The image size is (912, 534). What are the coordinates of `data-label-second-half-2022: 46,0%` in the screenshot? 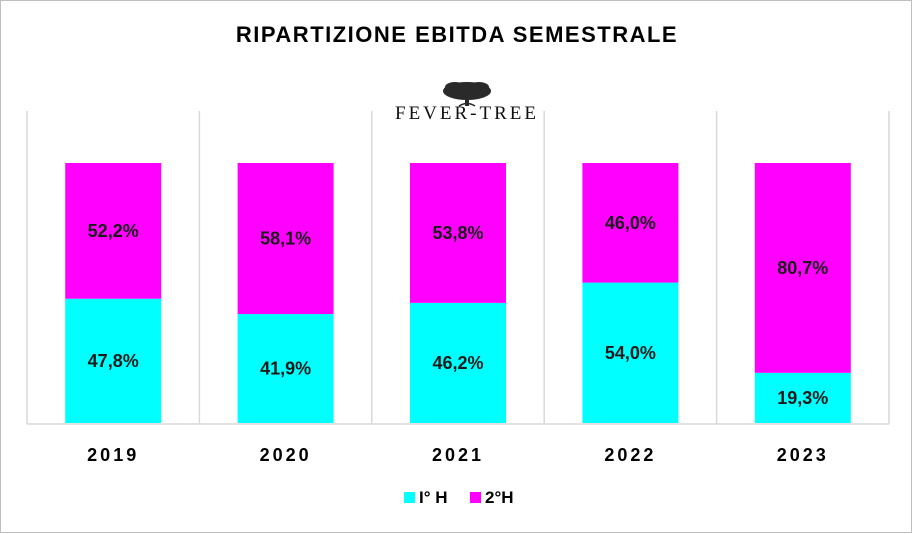 It's located at (630, 223).